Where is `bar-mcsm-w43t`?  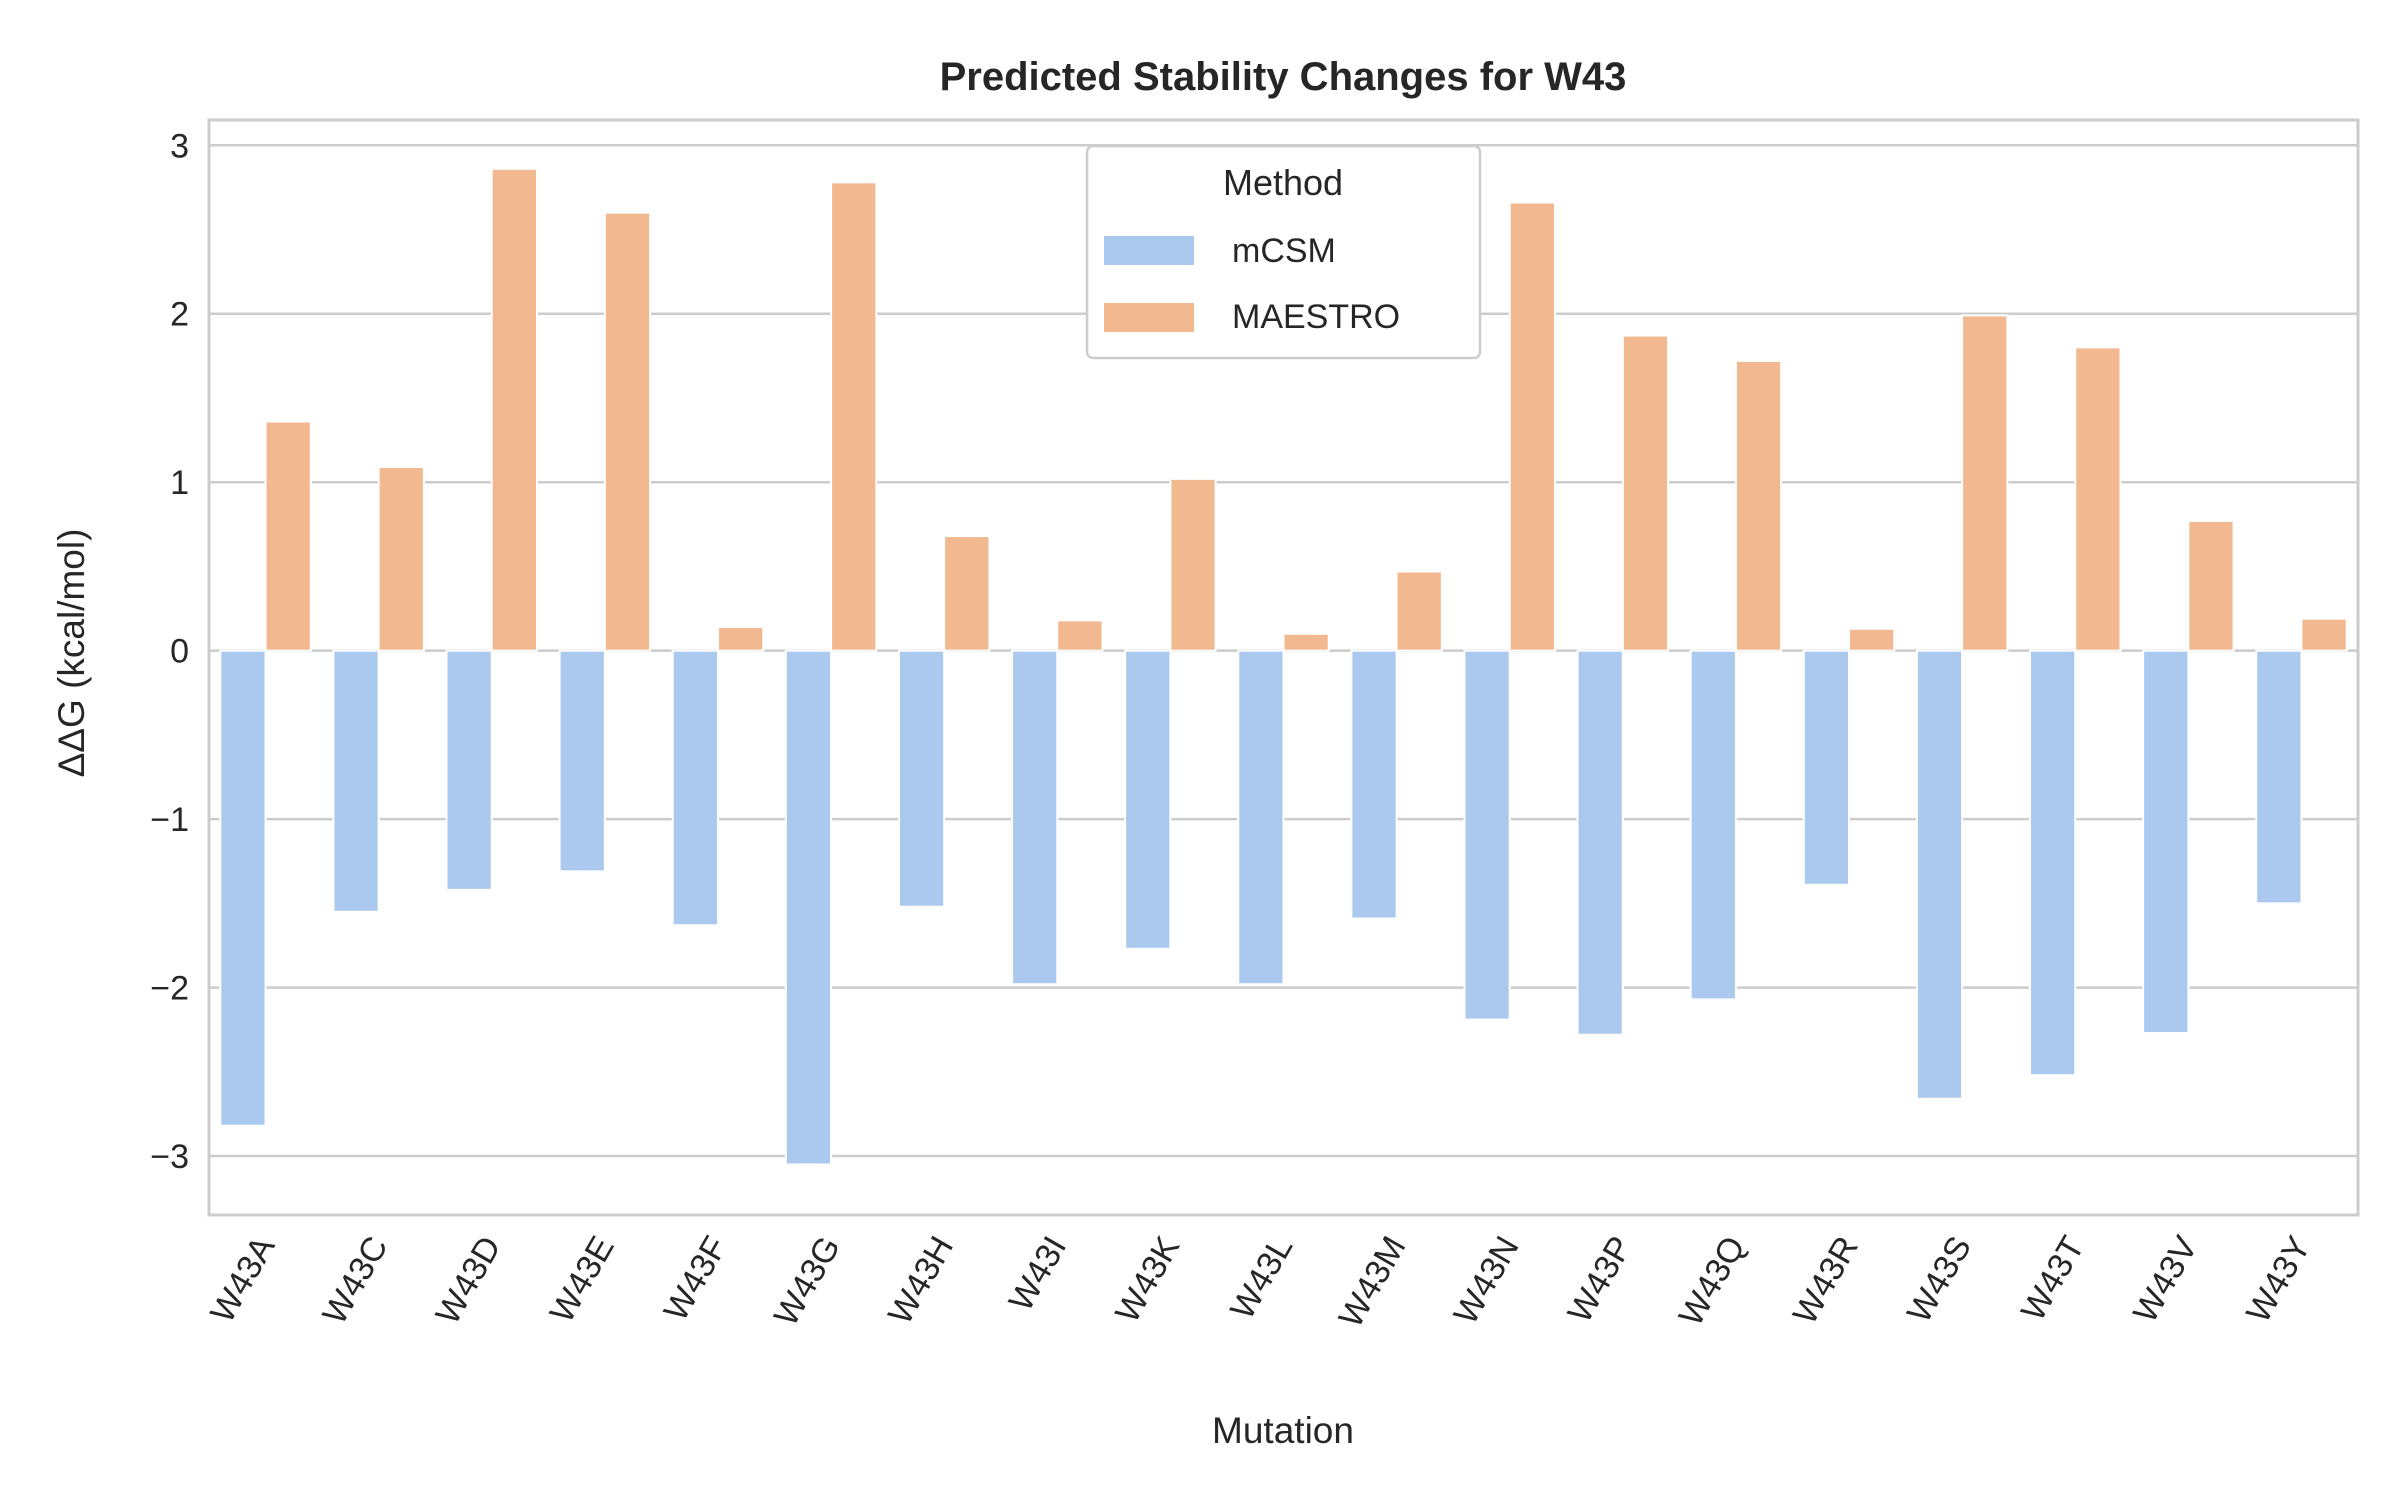 bar-mcsm-w43t is located at coordinates (2052, 863).